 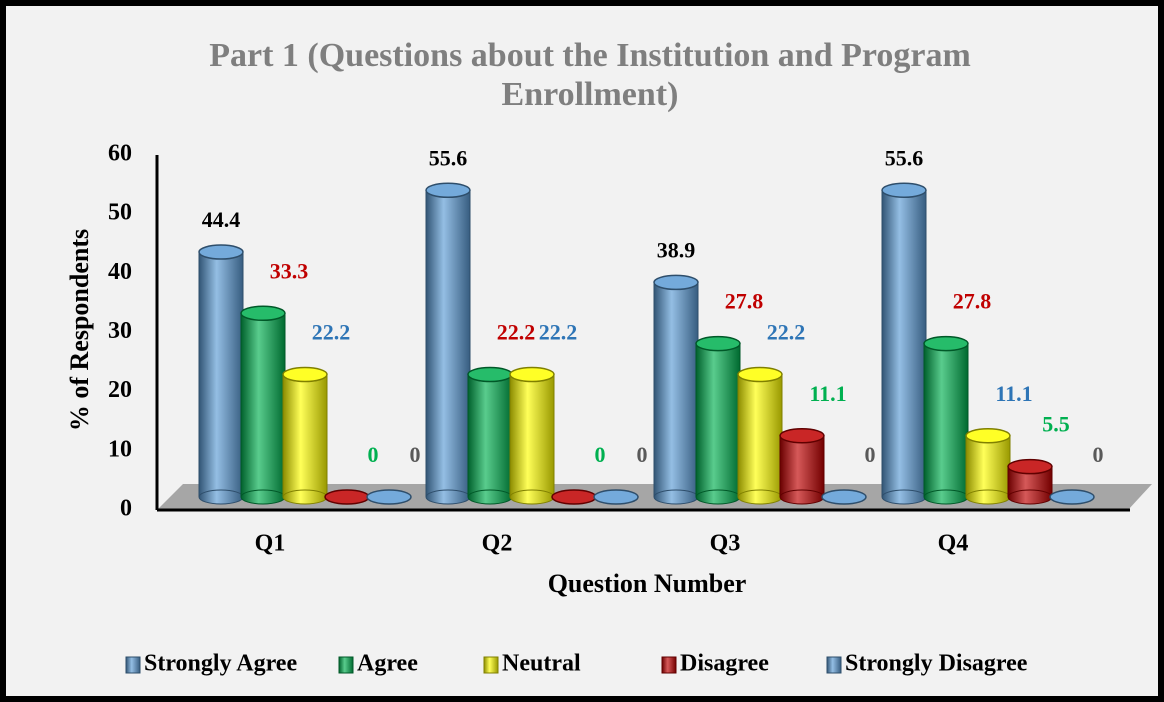 What do you see at coordinates (541, 664) in the screenshot?
I see `legend-label: Neutral` at bounding box center [541, 664].